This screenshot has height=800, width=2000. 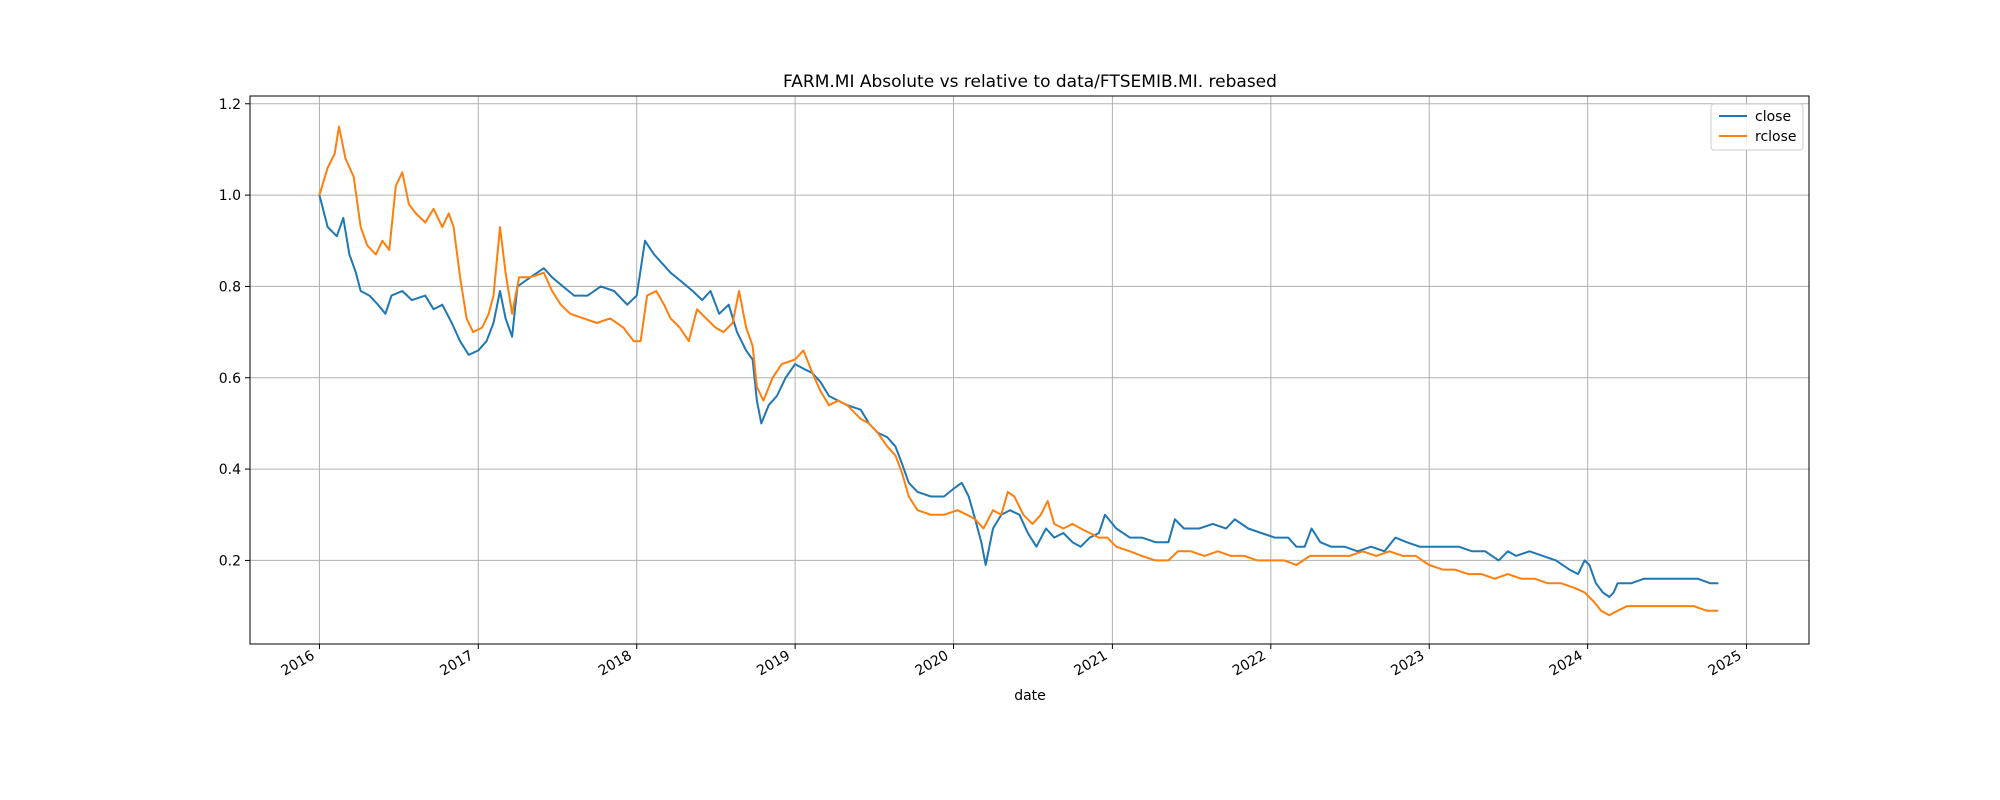 What do you see at coordinates (234, 333) in the screenshot?
I see `y-axis: 0.2 0.4 0.6 0.8 1.0 1.2` at bounding box center [234, 333].